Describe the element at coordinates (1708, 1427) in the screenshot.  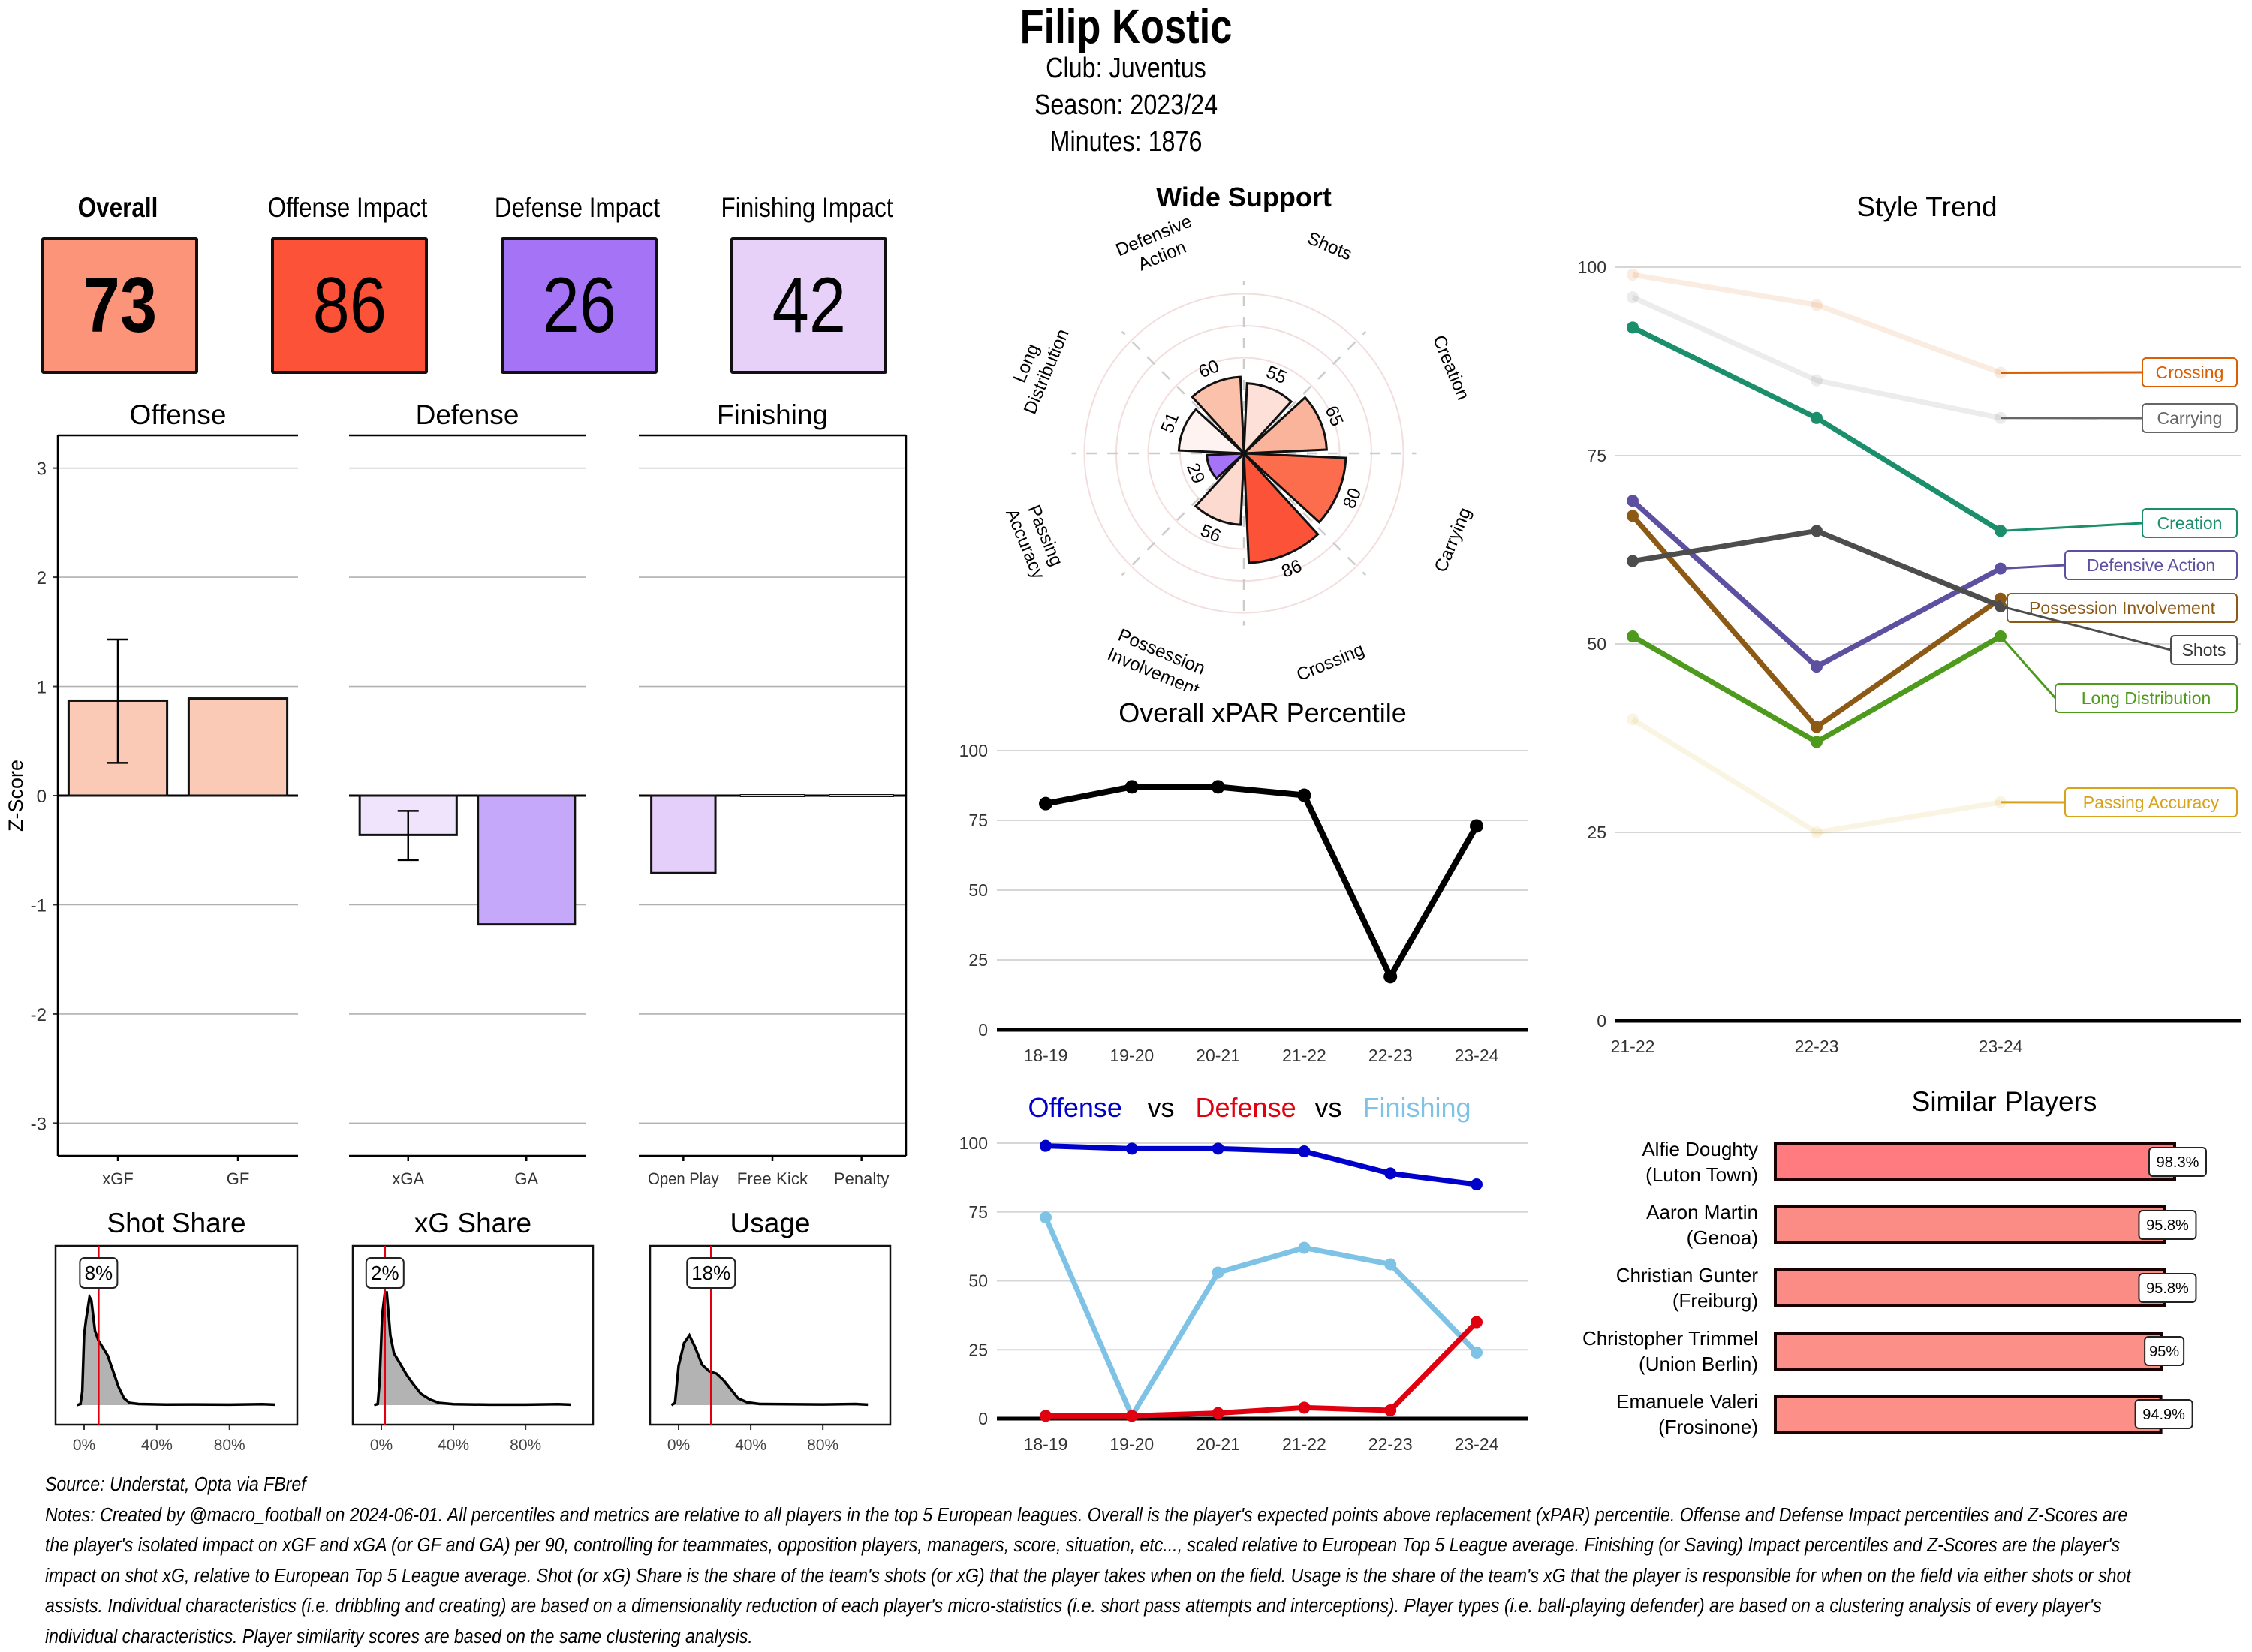
I see `similar-player-club: (Frosinone)` at that location.